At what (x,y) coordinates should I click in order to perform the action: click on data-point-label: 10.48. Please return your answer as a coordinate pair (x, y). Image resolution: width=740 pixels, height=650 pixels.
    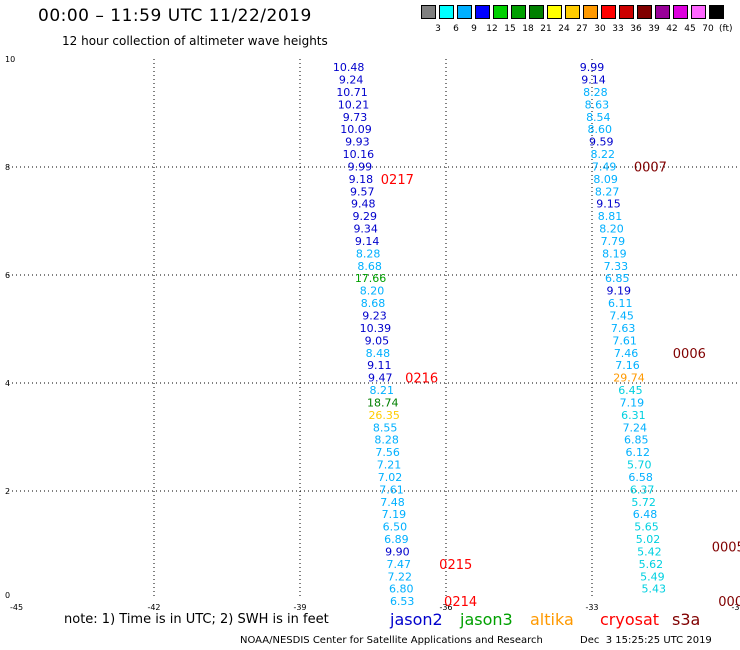
    Looking at the image, I should click on (349, 67).